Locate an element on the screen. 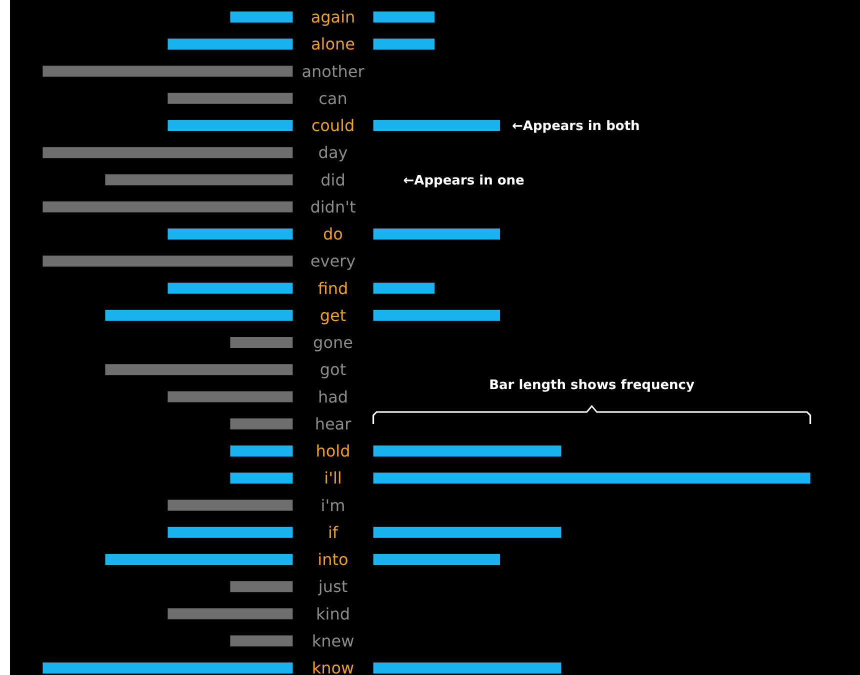  y-tick-label: hear is located at coordinates (333, 424).